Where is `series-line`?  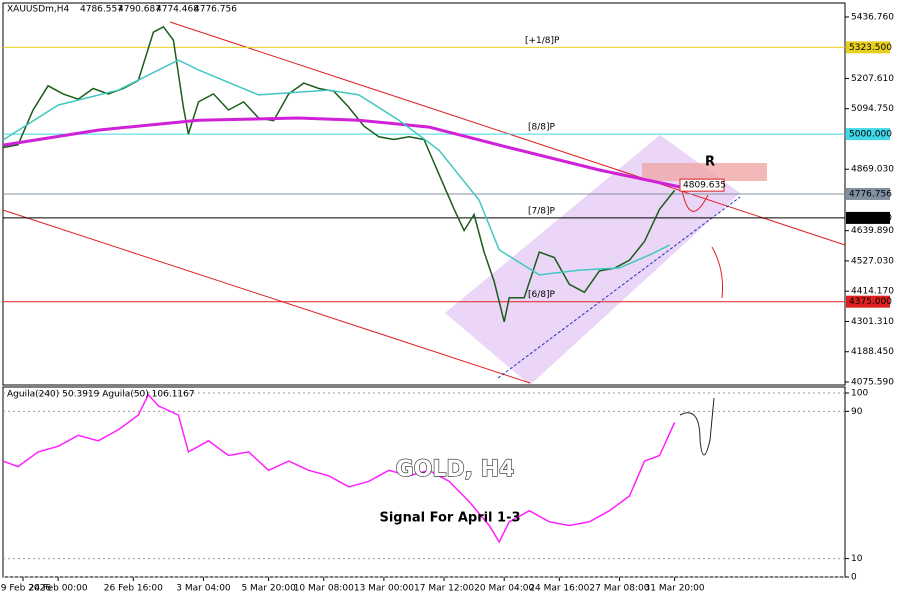 series-line is located at coordinates (341, 152).